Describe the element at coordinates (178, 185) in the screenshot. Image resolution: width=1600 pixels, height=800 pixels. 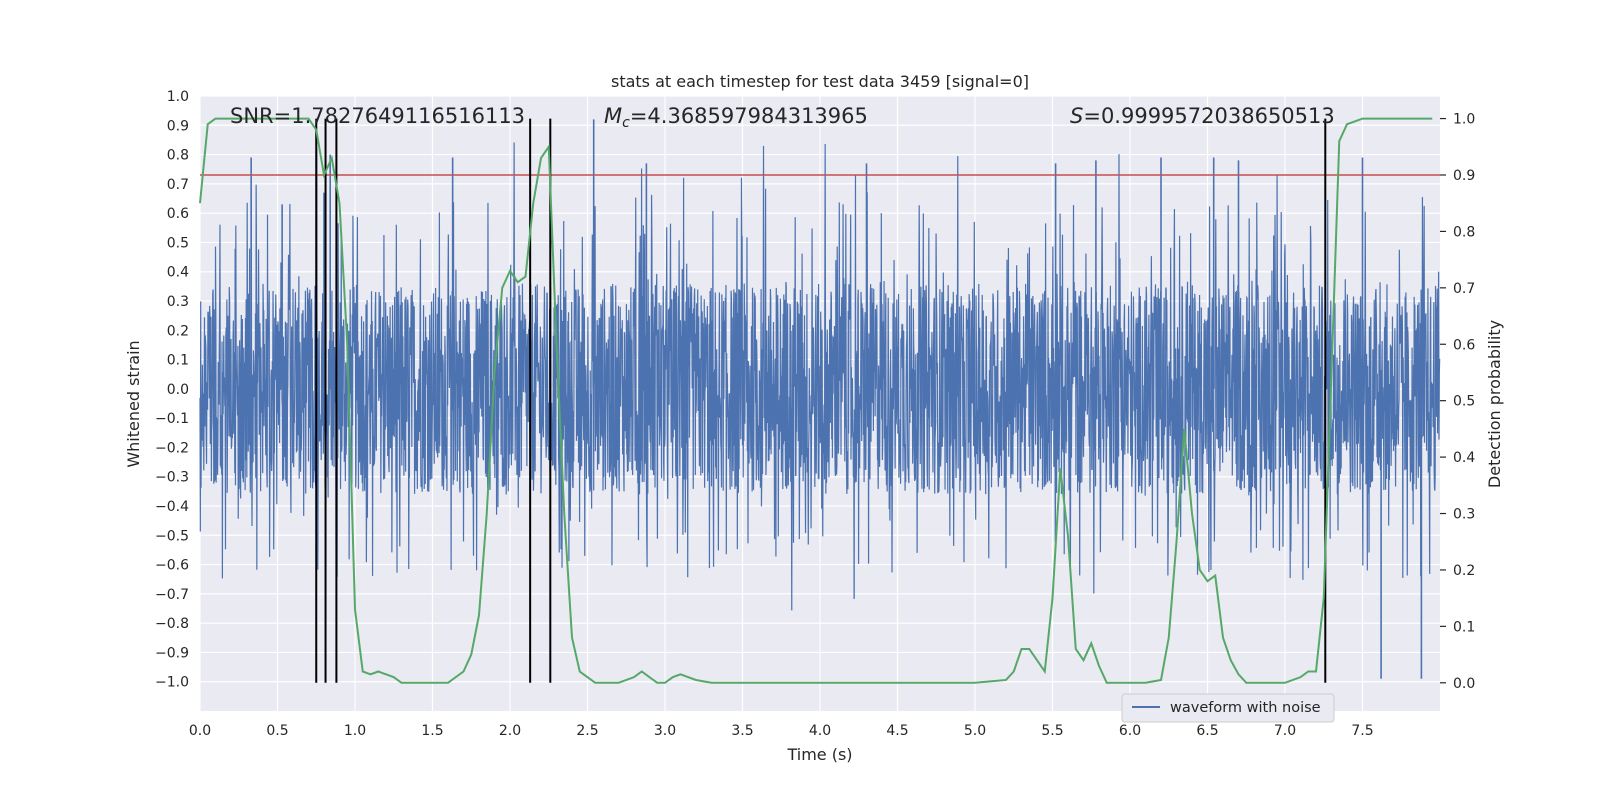
I see `y-tick-label: 0.7` at that location.